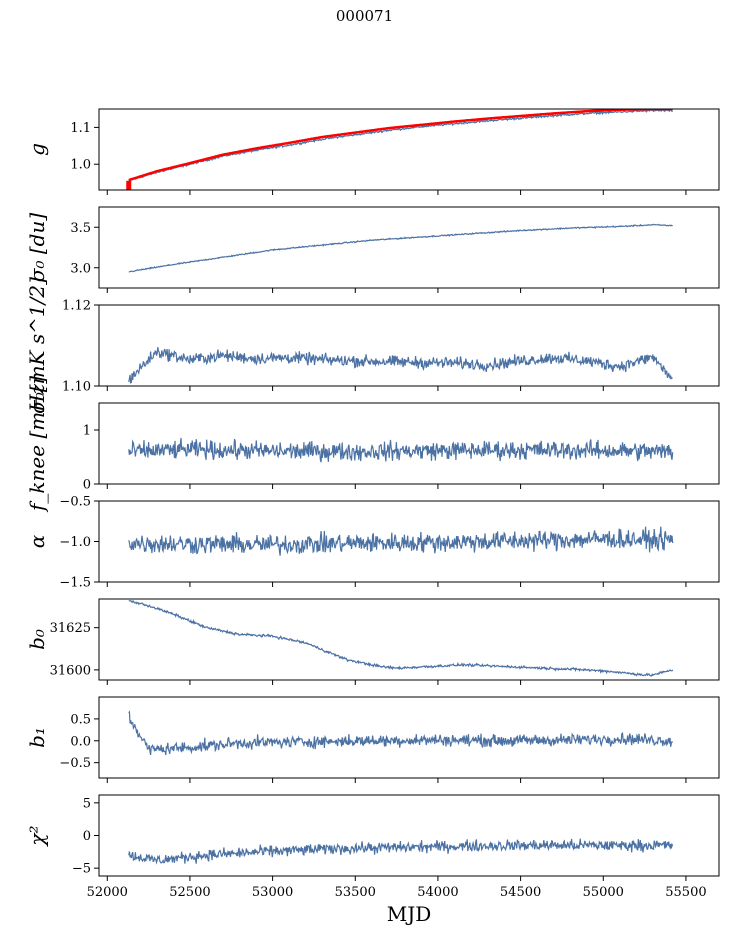  What do you see at coordinates (401, 541) in the screenshot?
I see `alpha-series-alpha` at bounding box center [401, 541].